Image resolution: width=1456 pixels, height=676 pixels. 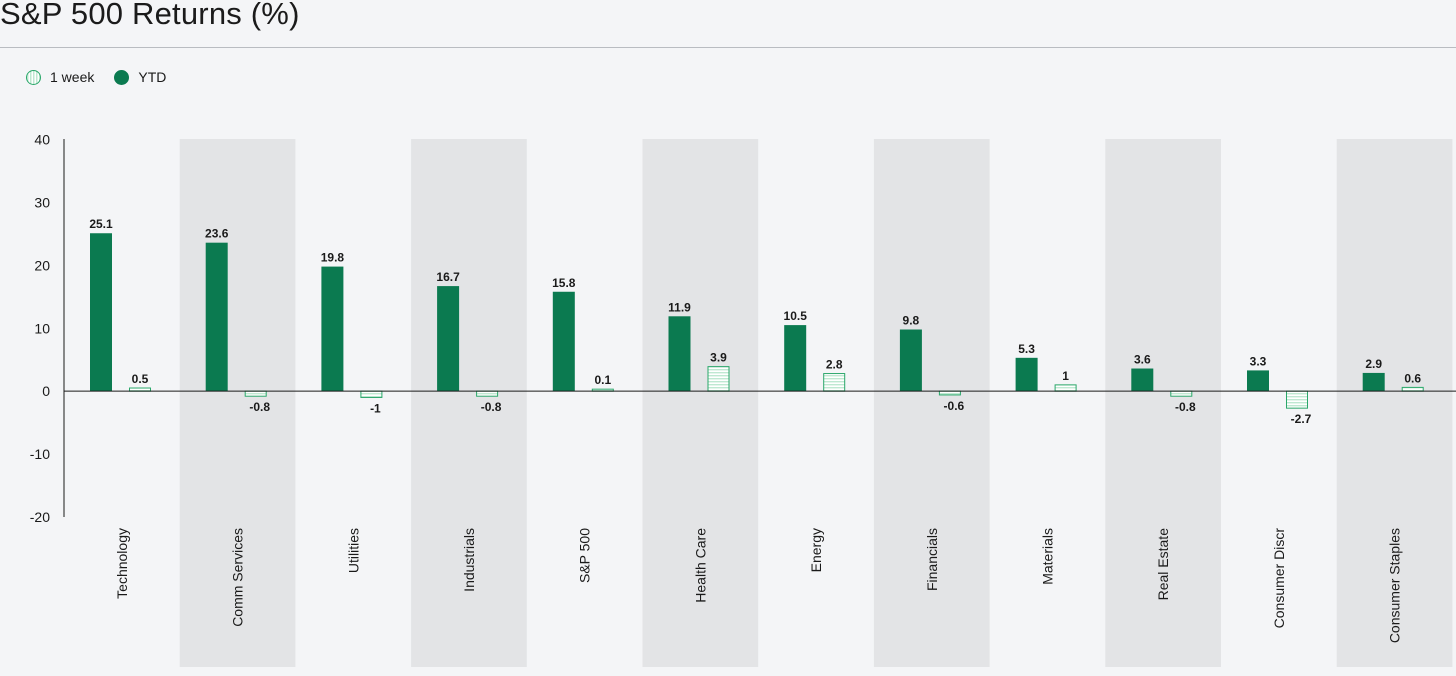 What do you see at coordinates (564, 283) in the screenshot?
I see `ytd-data-label: 15.8` at bounding box center [564, 283].